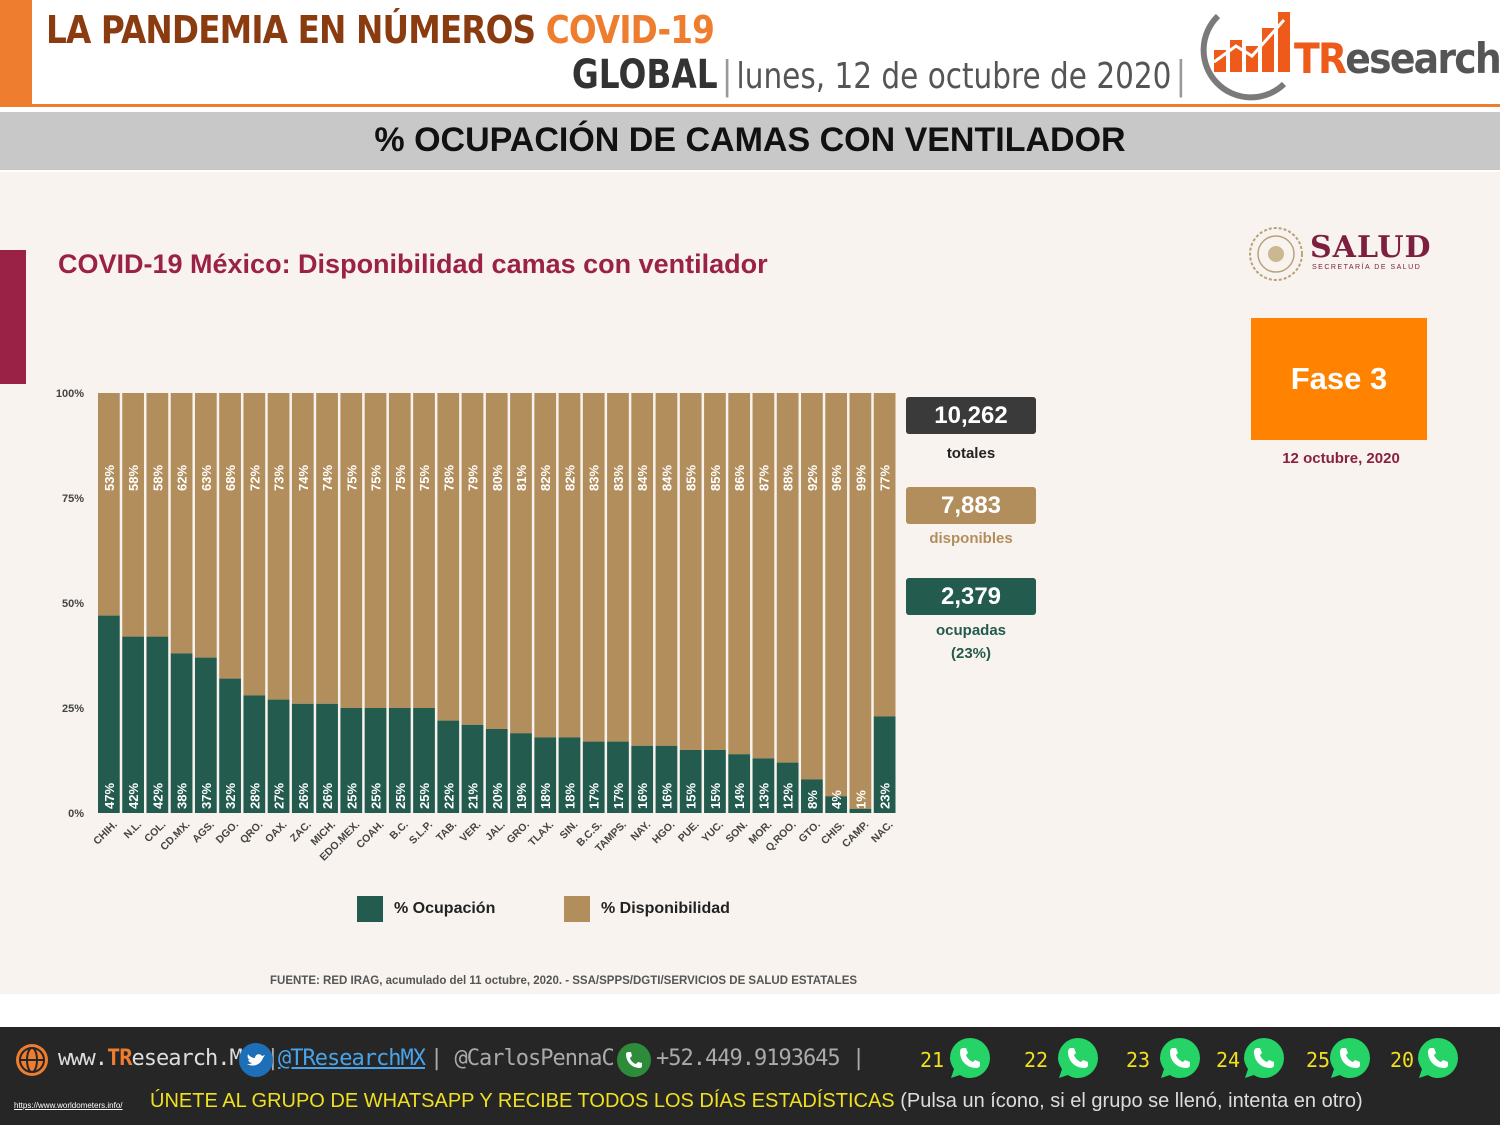 Image resolution: width=1500 pixels, height=1125 pixels. I want to click on data-label-availability: 75%, so click(376, 478).